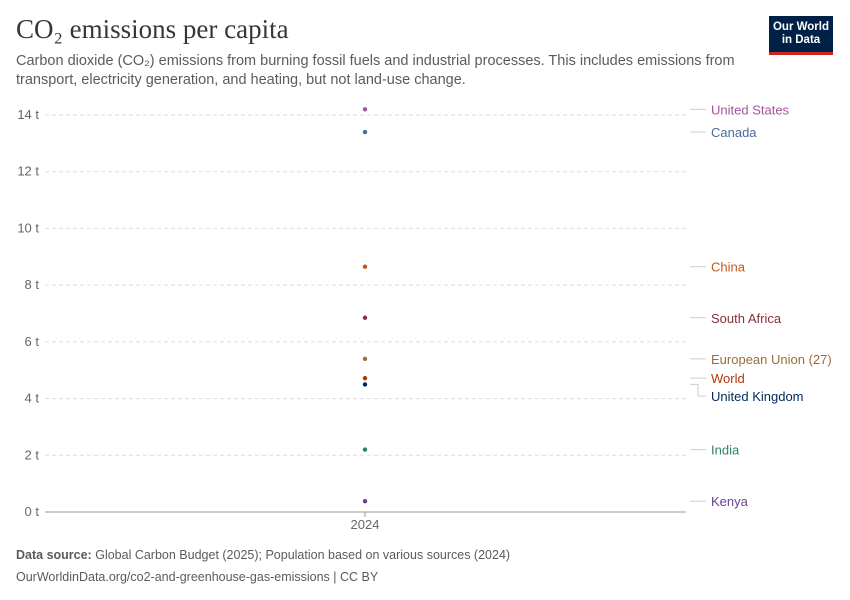 This screenshot has width=850, height=600. Describe the element at coordinates (32, 398) in the screenshot. I see `y-tick-label: 4 t` at that location.